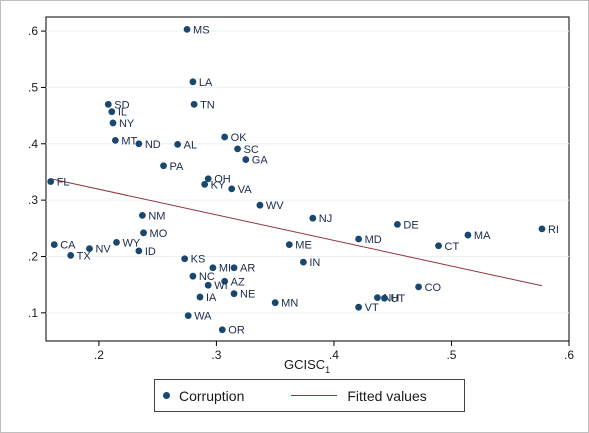 The height and width of the screenshot is (433, 589). I want to click on point-label: OK, so click(239, 138).